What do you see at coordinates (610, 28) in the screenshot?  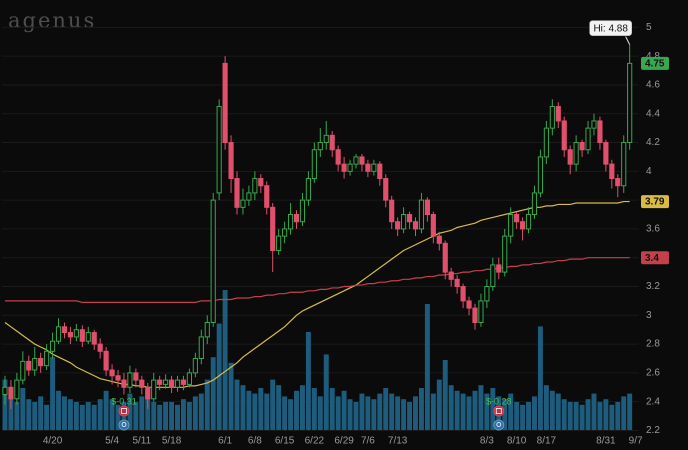 I see `annotation-box` at bounding box center [610, 28].